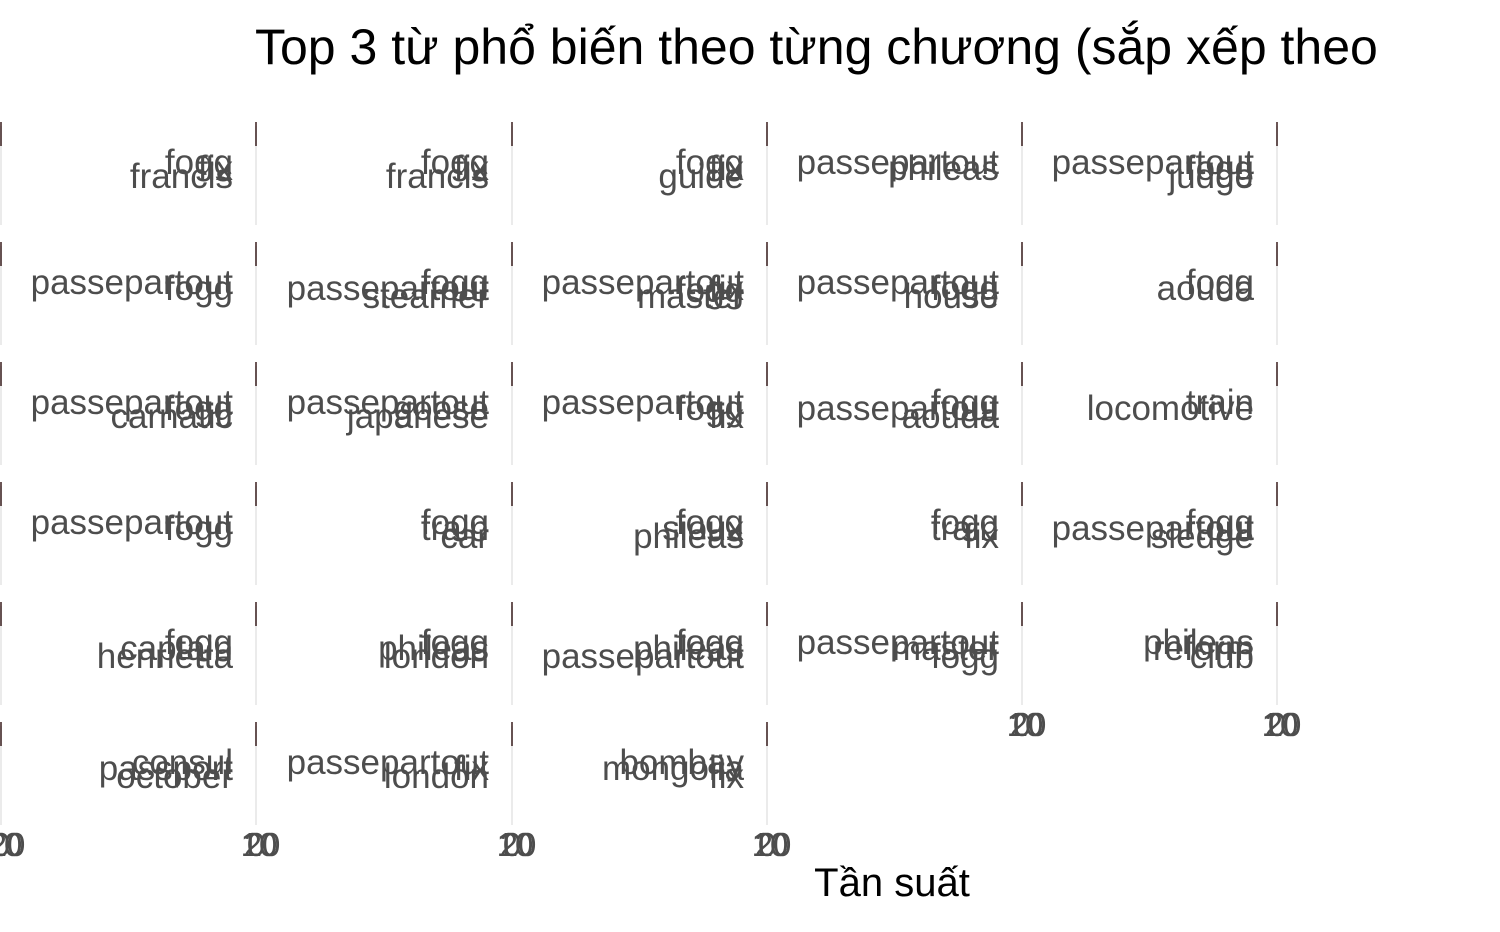  Describe the element at coordinates (1, 653) in the screenshot. I see `facet-panel: phileasfoggcaptain` at that location.